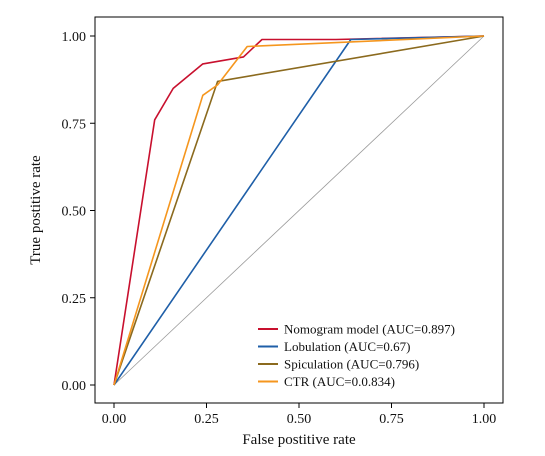  Describe the element at coordinates (206, 419) in the screenshot. I see `x-tick-label: 0.25` at that location.